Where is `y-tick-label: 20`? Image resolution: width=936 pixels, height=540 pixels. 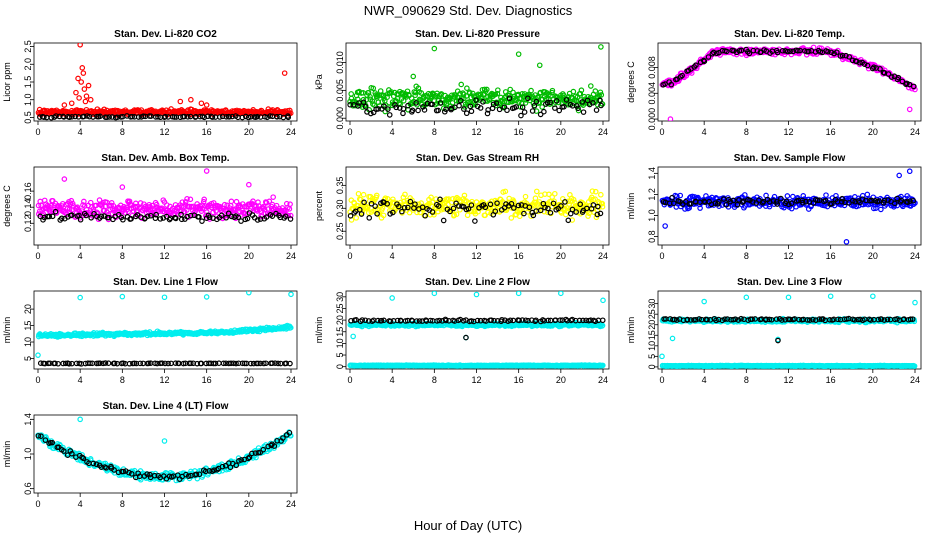 y-tick-label: 20 is located at coordinates (340, 320).